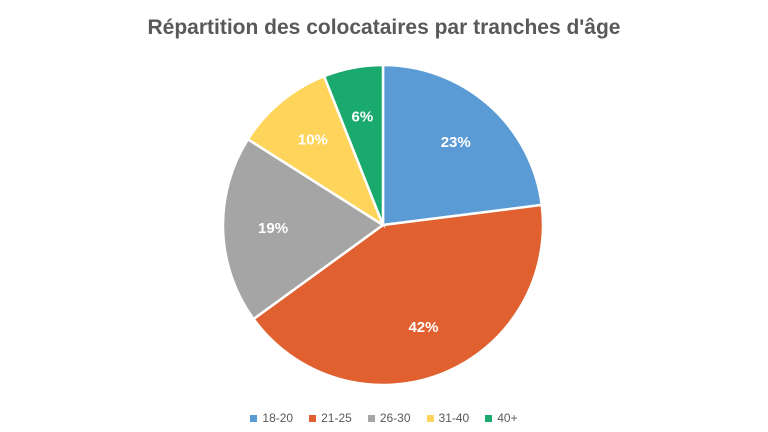  Describe the element at coordinates (278, 418) in the screenshot. I see `legend-label: 18-20` at that location.